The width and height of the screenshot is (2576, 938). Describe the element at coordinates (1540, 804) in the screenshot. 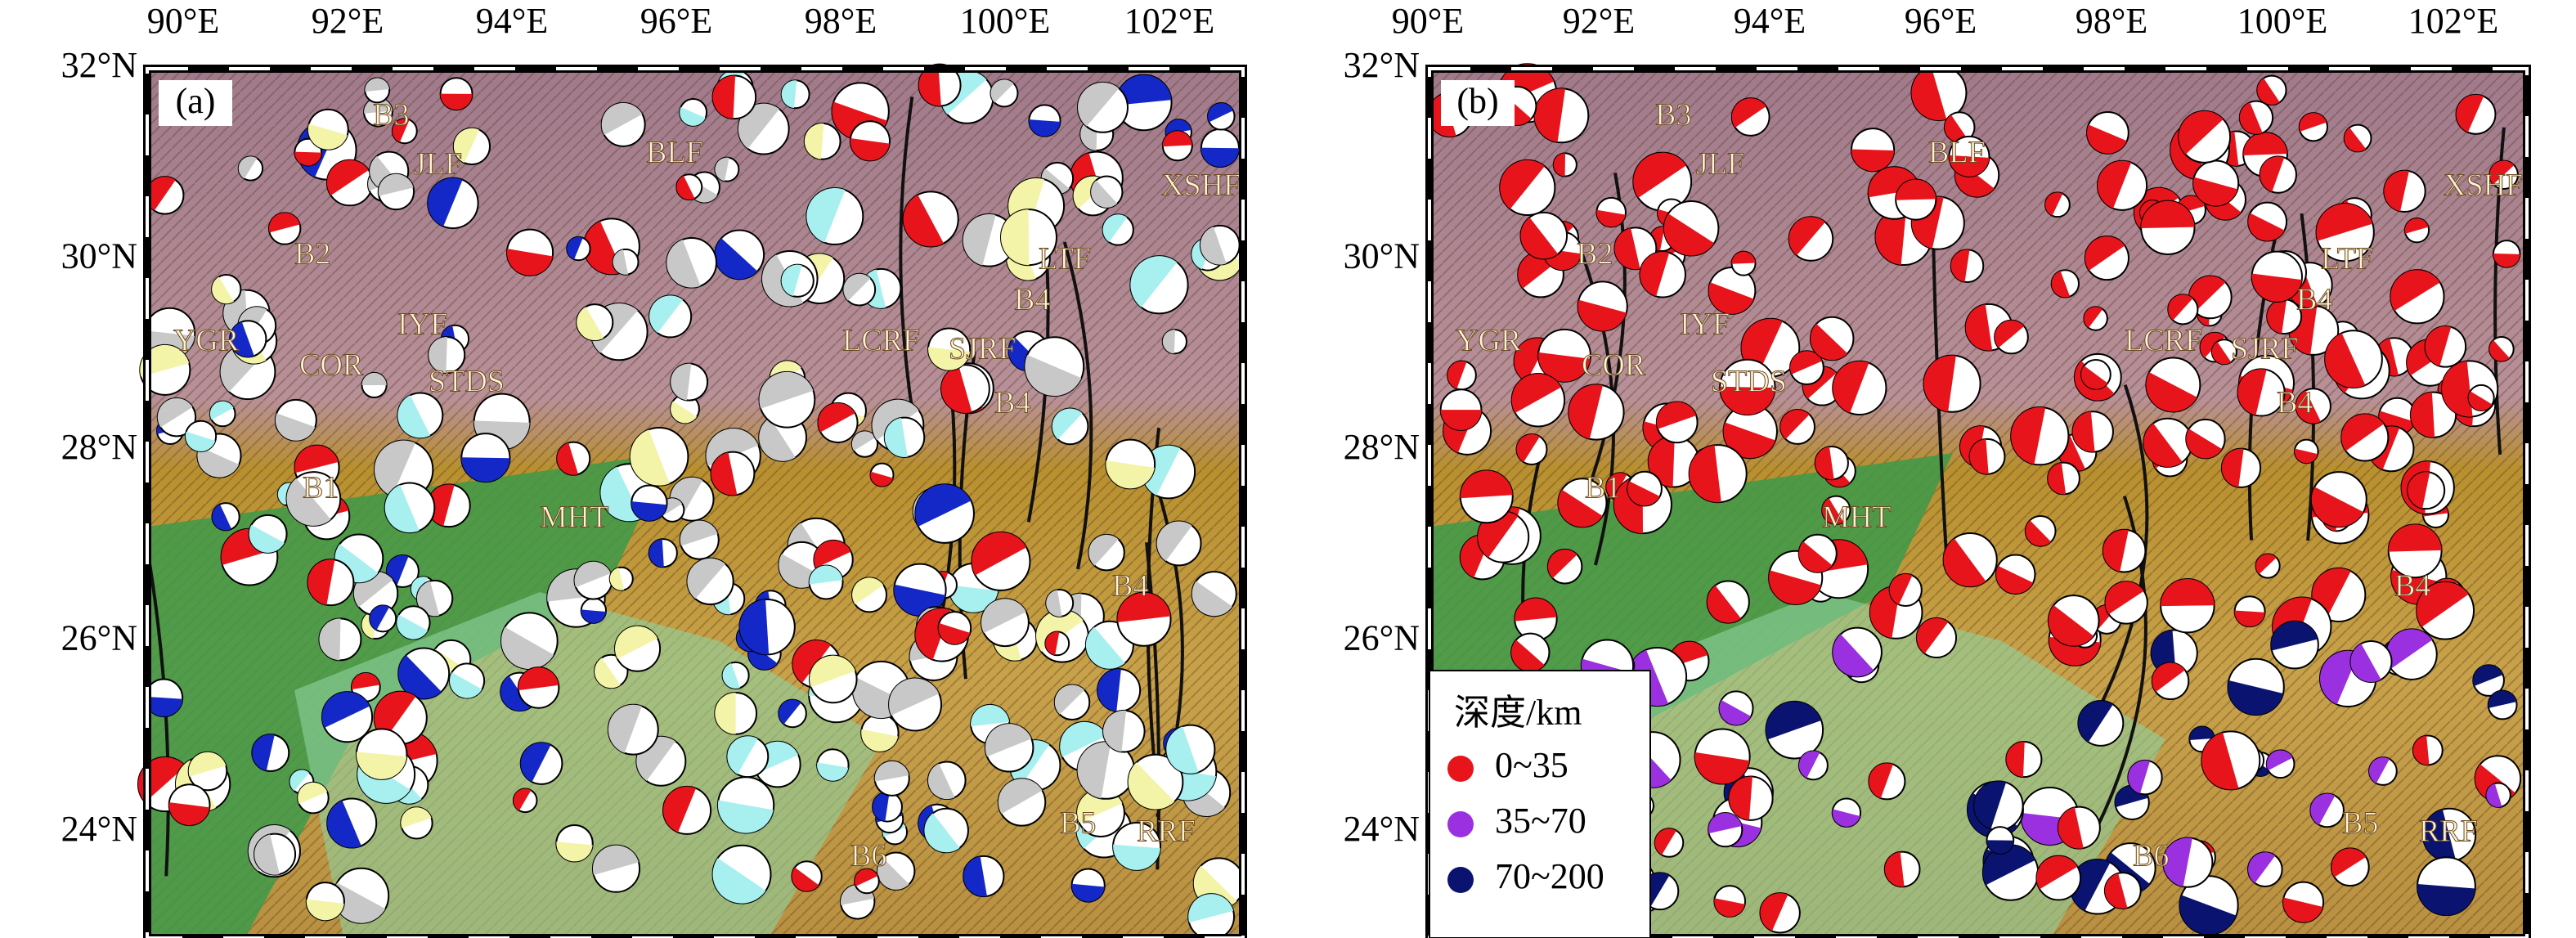

I see `legend-box` at that location.